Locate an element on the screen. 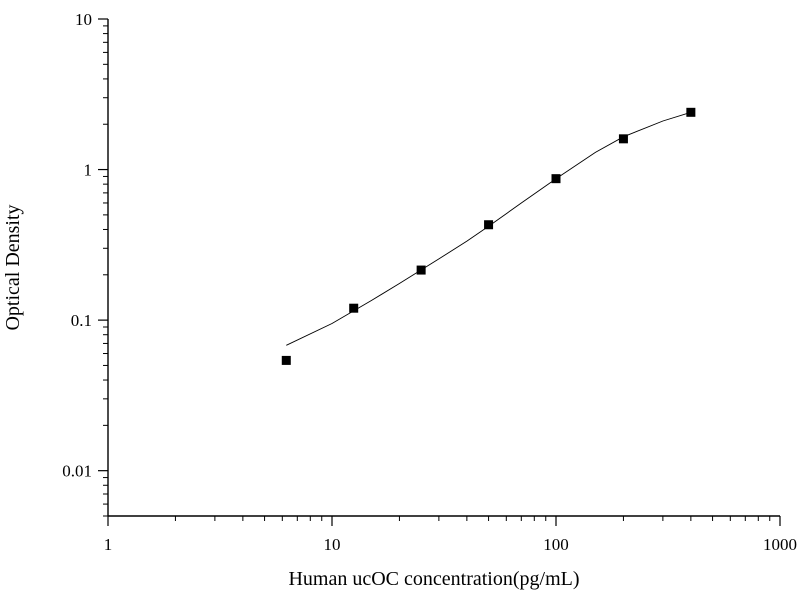 The height and width of the screenshot is (600, 800). x-tick-label: 1000 is located at coordinates (780, 544).